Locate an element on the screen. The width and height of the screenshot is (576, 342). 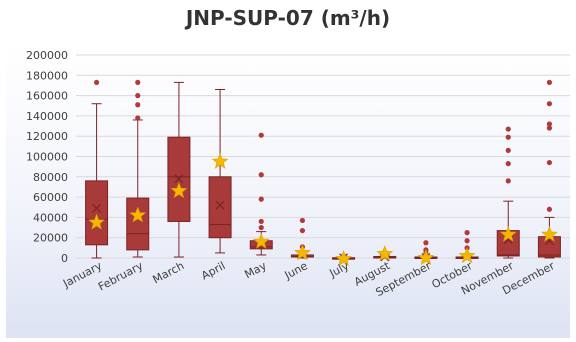
chart-title: JNP-SUP-07 (m³/h) is located at coordinates (288, 18).